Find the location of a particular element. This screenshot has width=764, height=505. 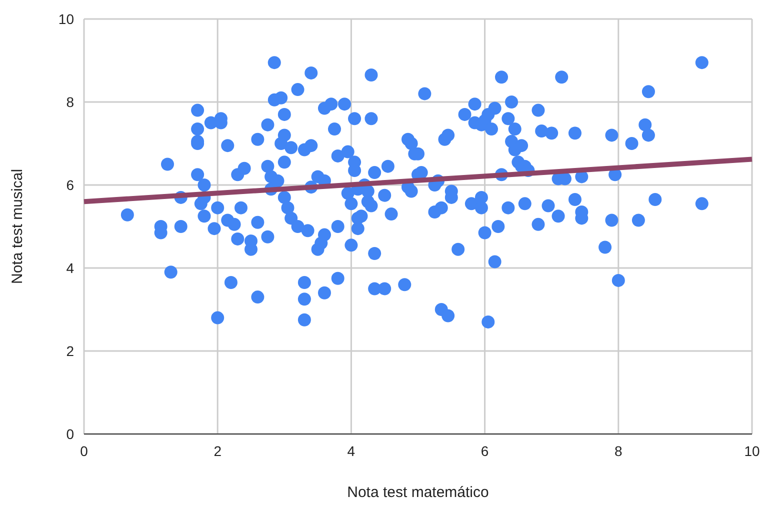

y-tick-label: 10 is located at coordinates (66, 19).